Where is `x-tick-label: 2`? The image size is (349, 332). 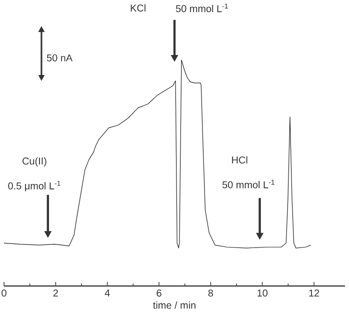
x-tick-label: 2 is located at coordinates (55, 293).